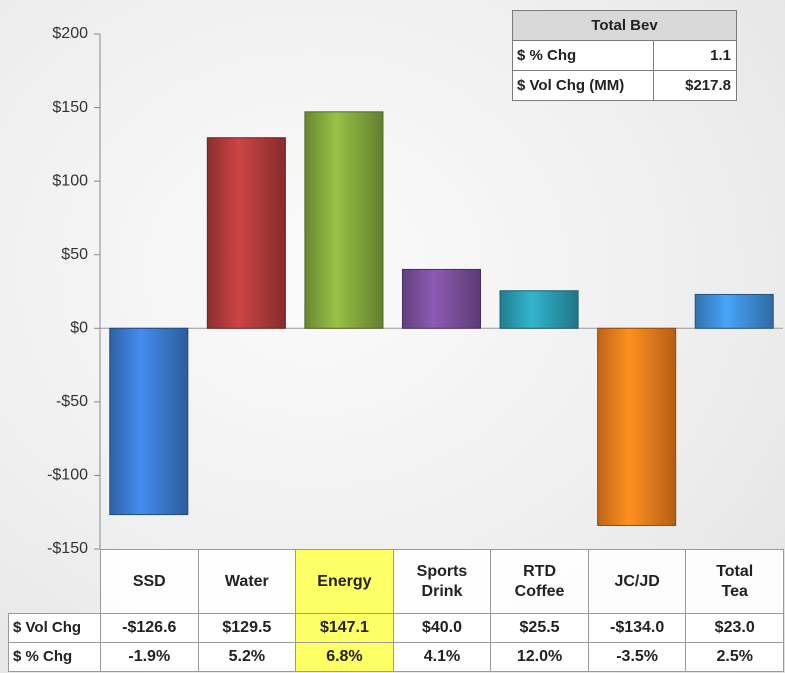 Image resolution: width=785 pixels, height=673 pixels. Describe the element at coordinates (149, 581) in the screenshot. I see `category-label: SSD` at that location.